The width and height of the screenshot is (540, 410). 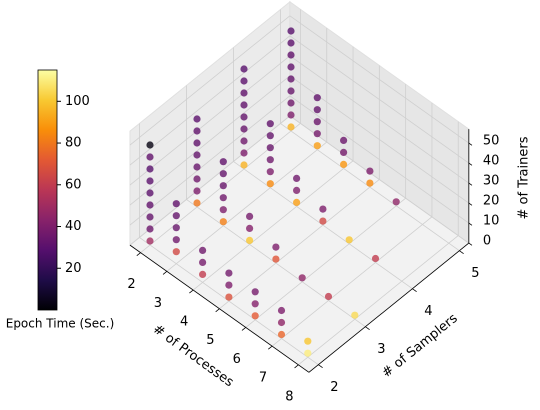 What do you see at coordinates (428, 311) in the screenshot?
I see `y-tick-label: 4` at bounding box center [428, 311].